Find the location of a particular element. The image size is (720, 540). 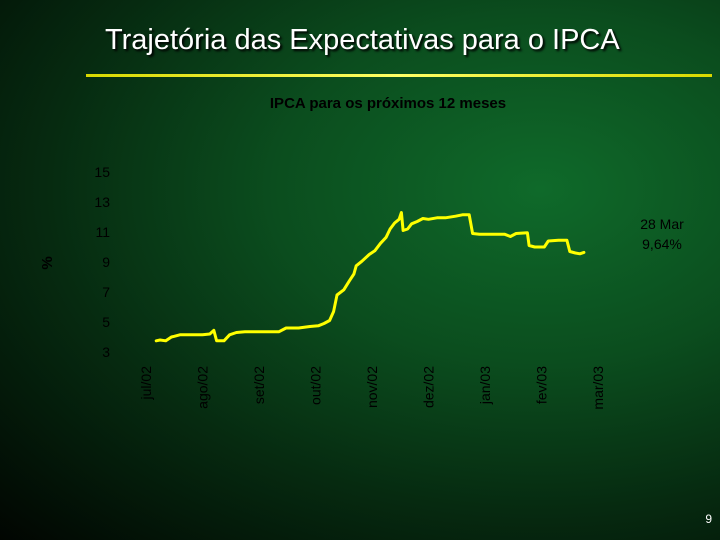

page-number: 9 is located at coordinates (708, 519).